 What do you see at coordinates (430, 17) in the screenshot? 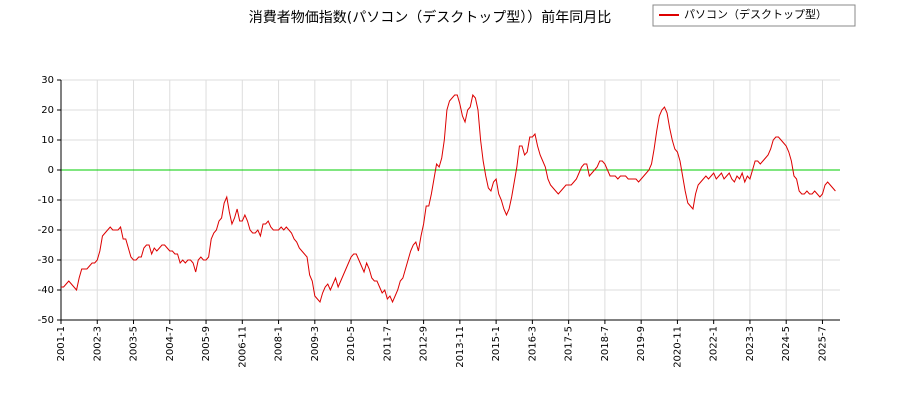
I see `chart-title: 消費者物価指数(パソコン（デスクトップ型））前年同月比` at bounding box center [430, 17].